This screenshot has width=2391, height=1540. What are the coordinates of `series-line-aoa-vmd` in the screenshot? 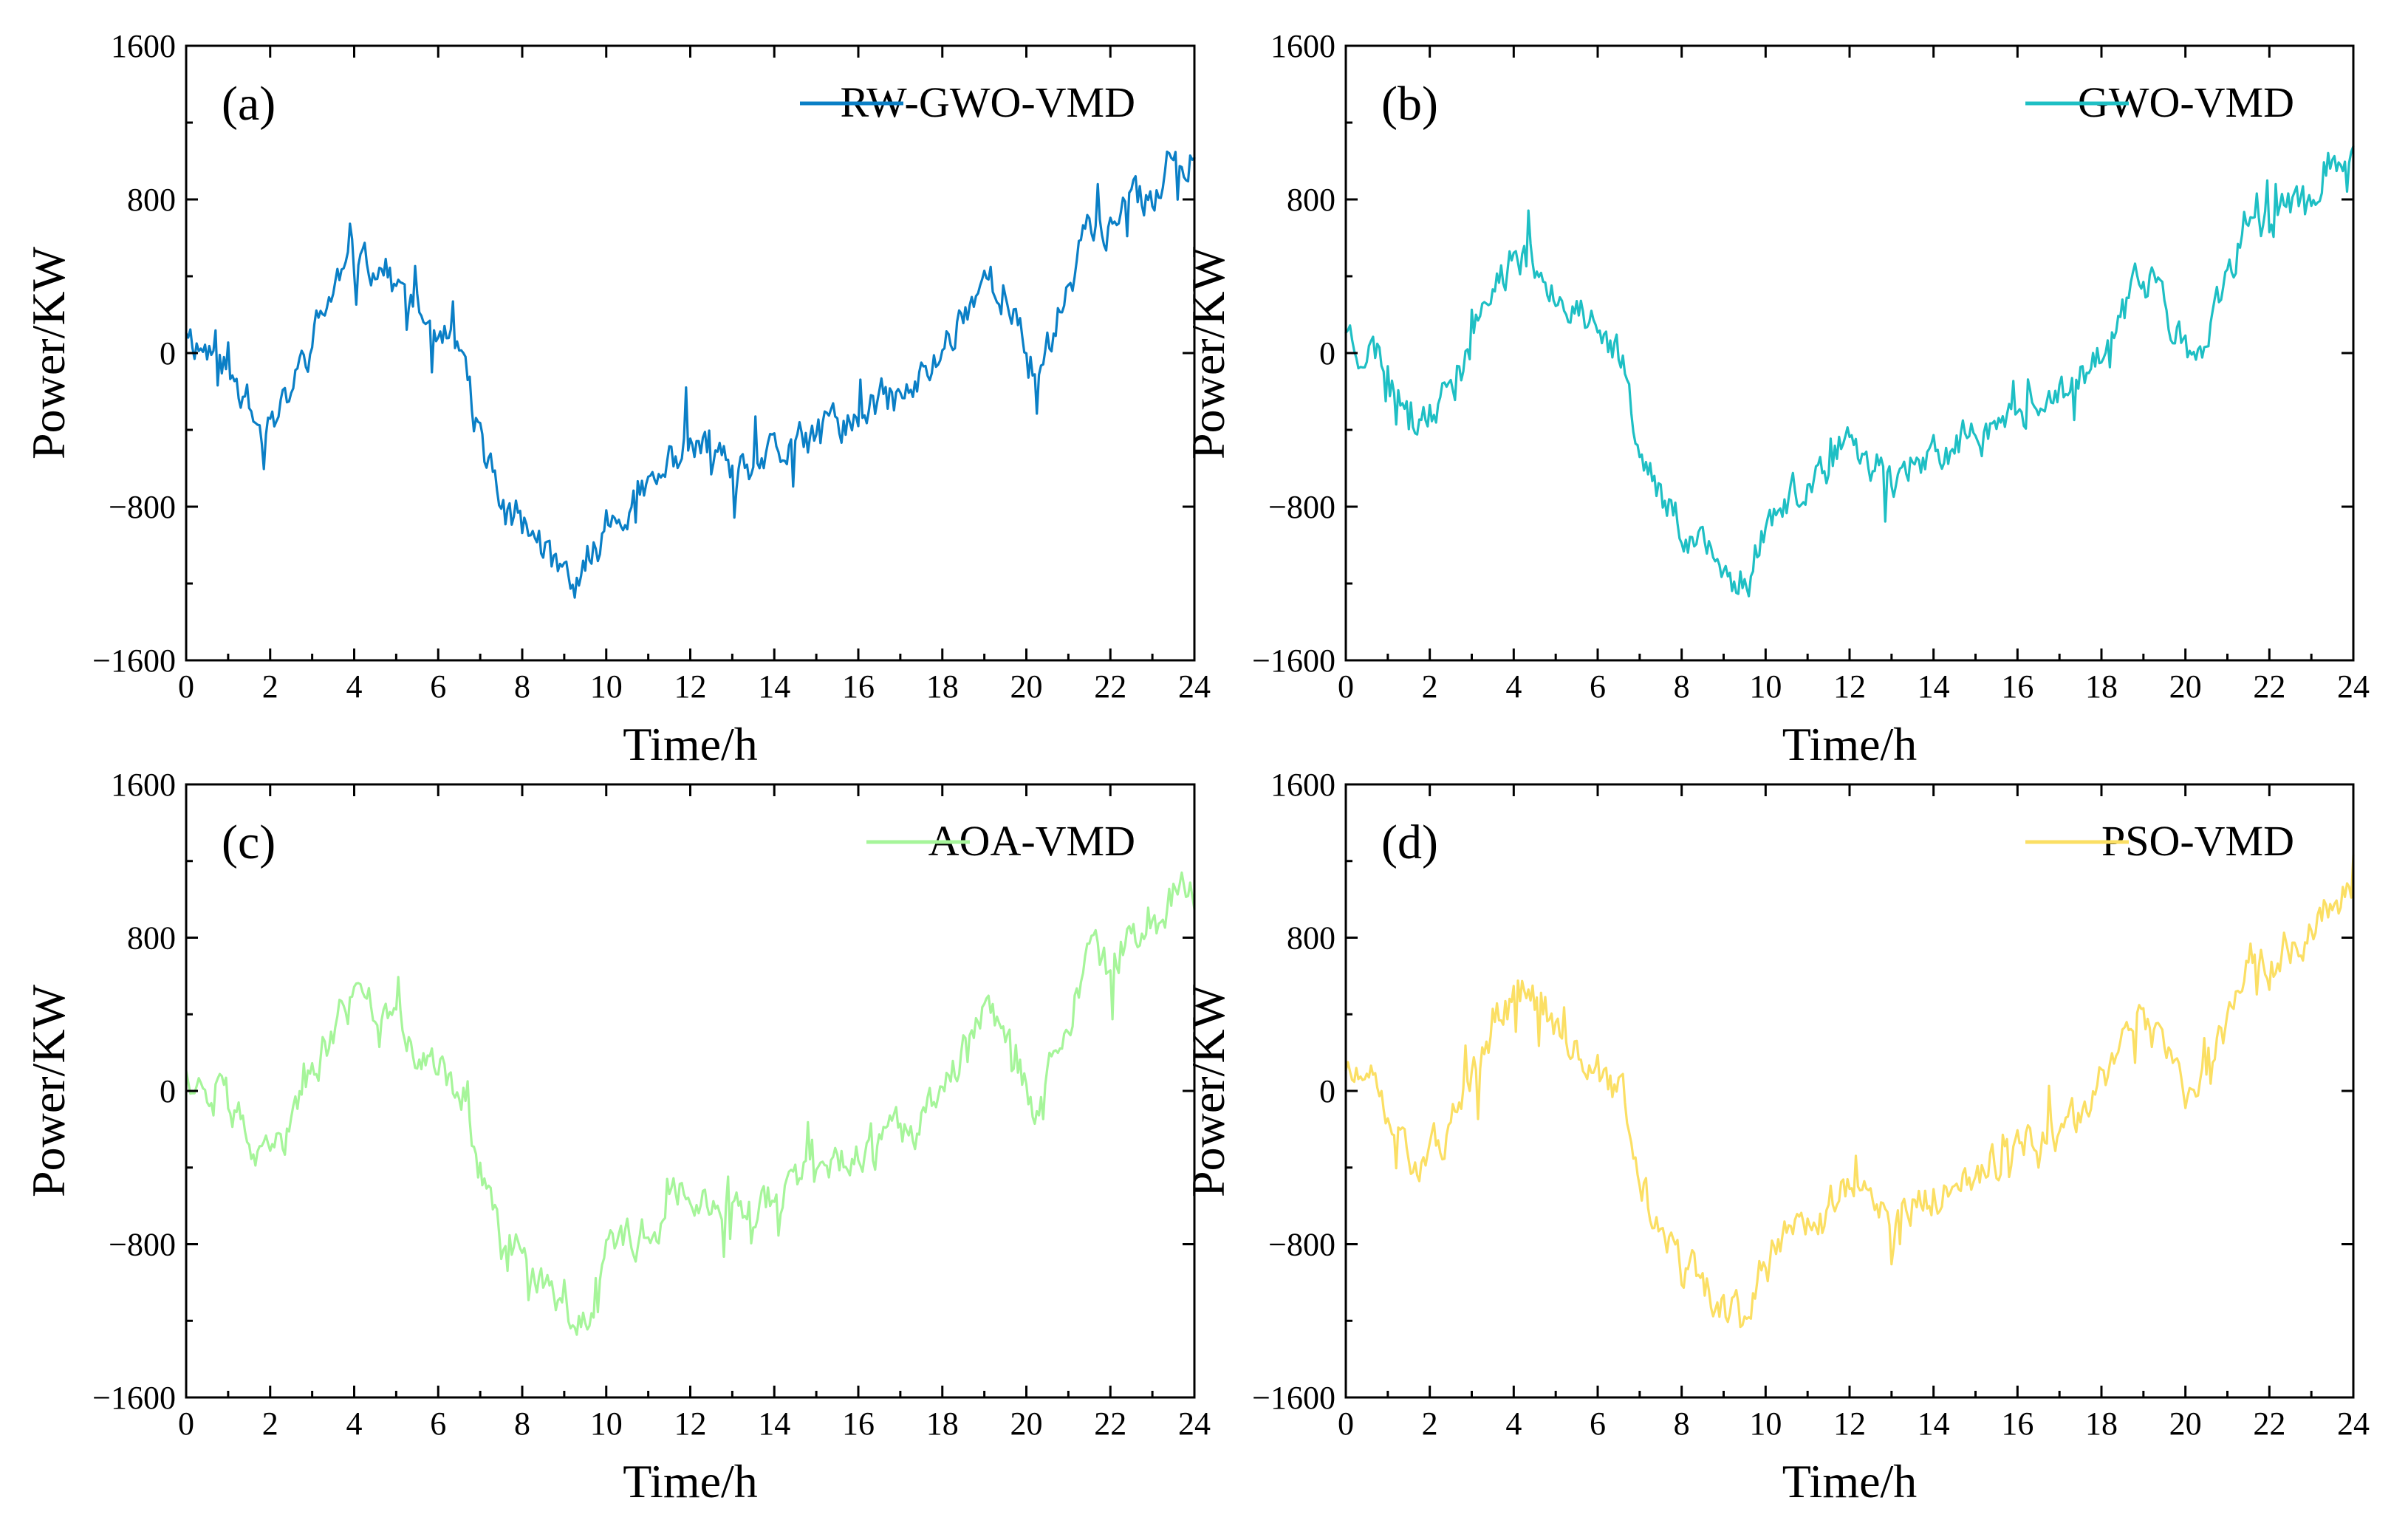 It's located at (690, 1103).